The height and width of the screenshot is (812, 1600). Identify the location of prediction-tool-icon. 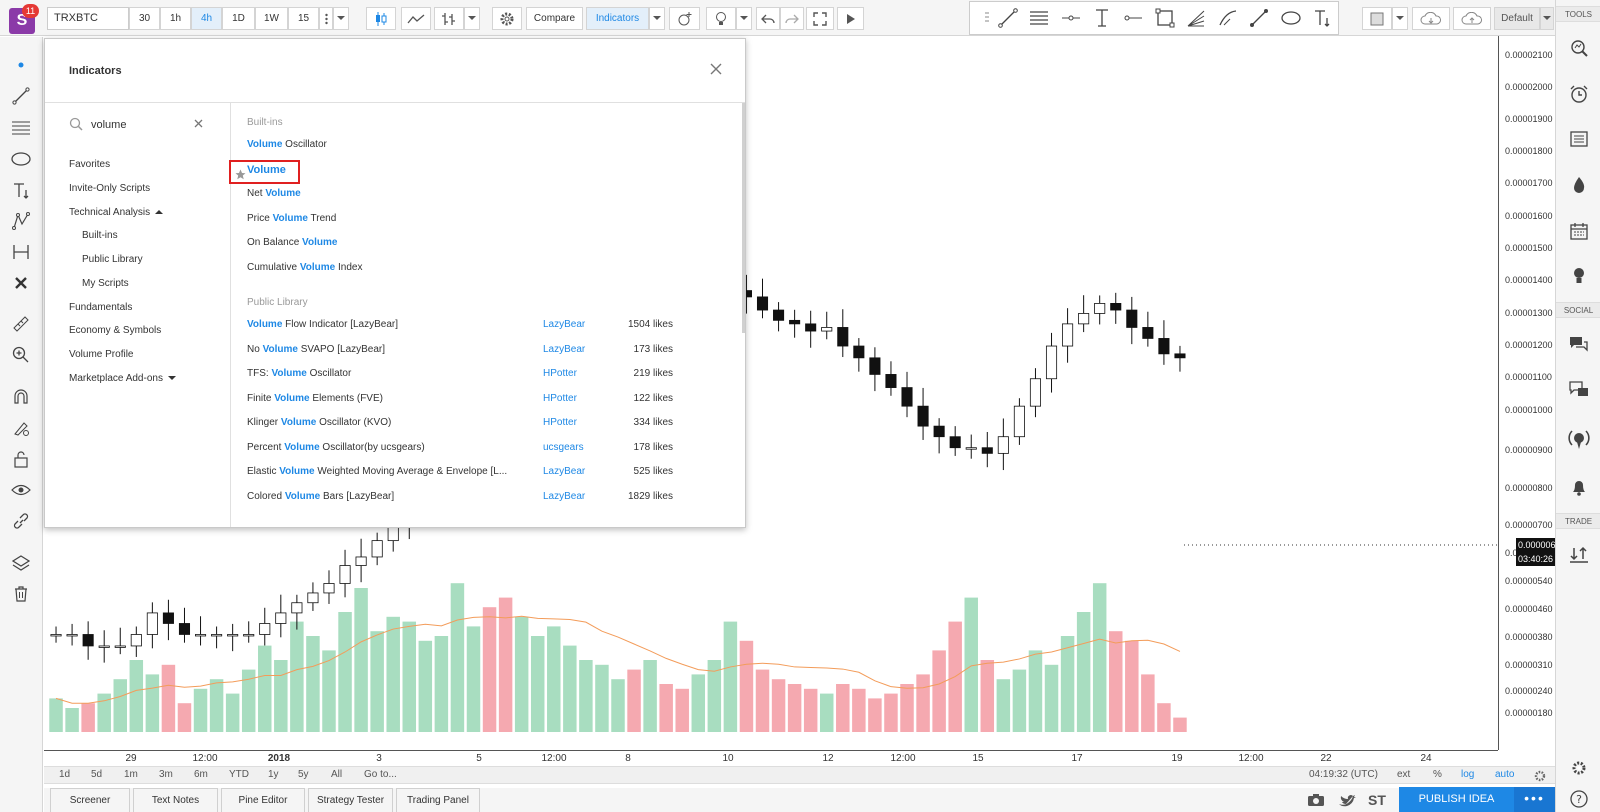
(21, 252).